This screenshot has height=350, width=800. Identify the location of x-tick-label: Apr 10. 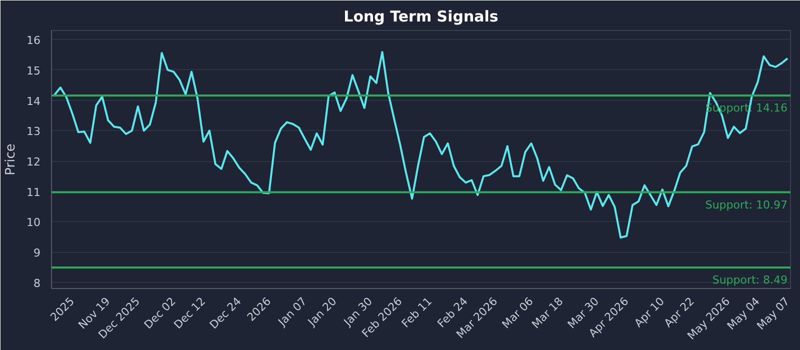
(649, 312).